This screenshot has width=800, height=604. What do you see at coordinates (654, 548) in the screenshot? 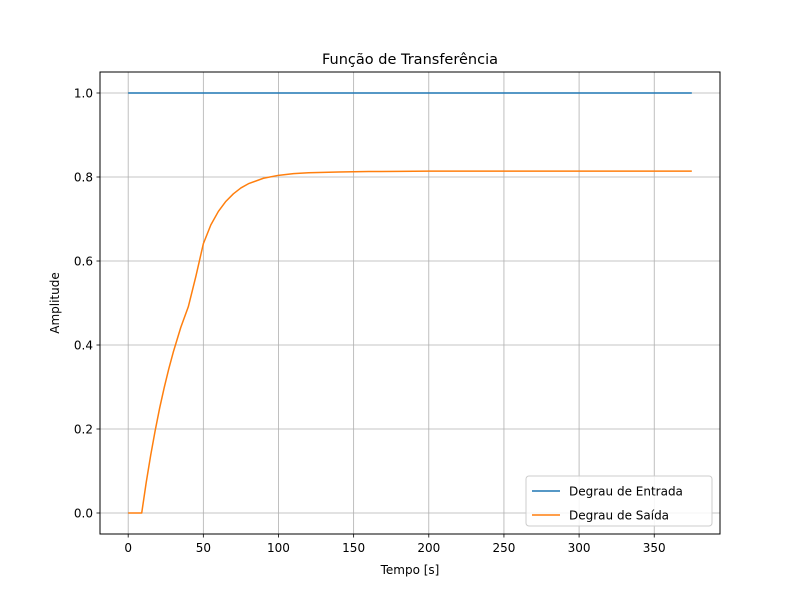
I see `x-tick-label: 350` at bounding box center [654, 548].